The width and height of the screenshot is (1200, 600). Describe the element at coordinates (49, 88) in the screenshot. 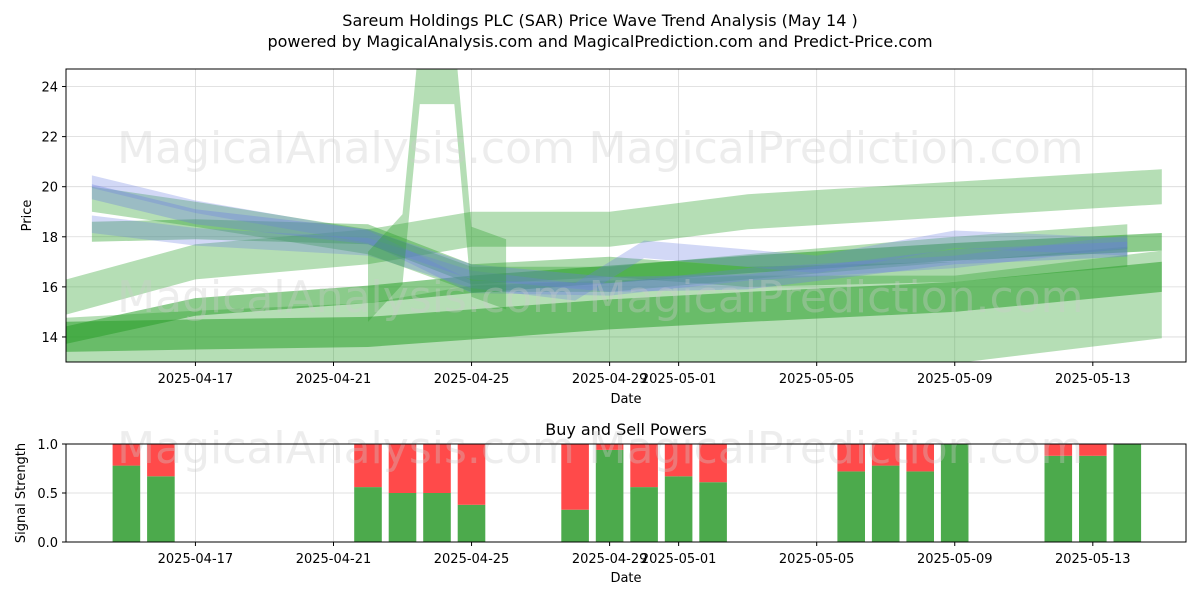

I see `price-y-tick-label: 24` at that location.